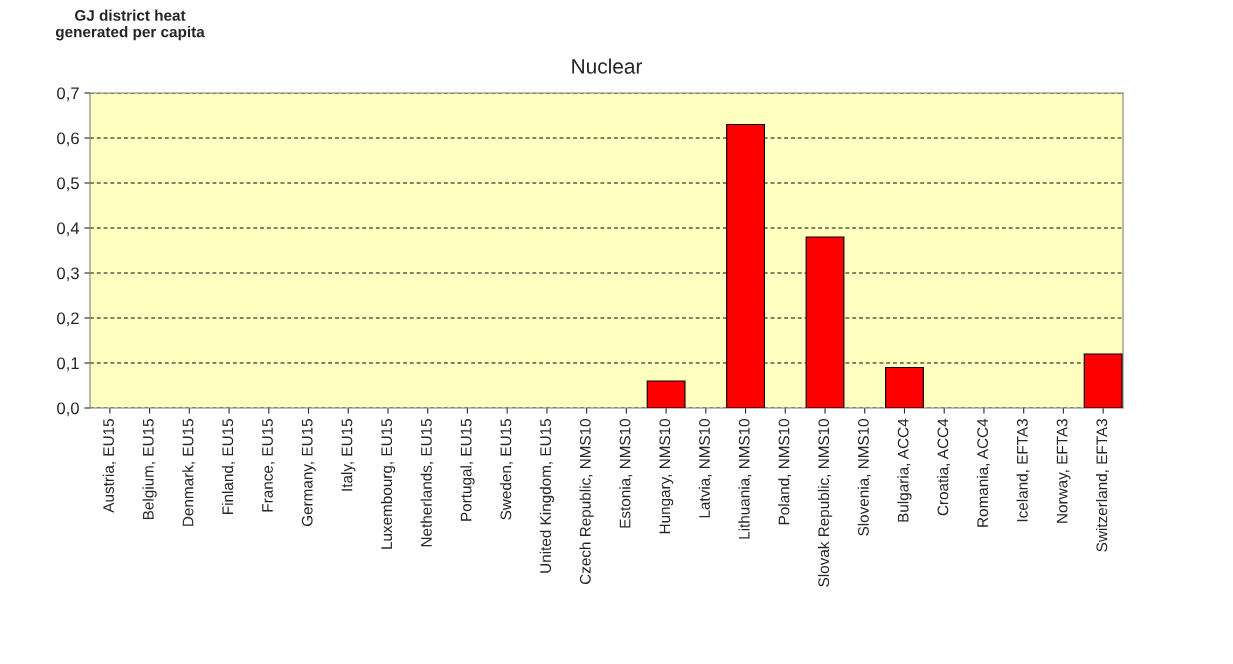 Image resolution: width=1233 pixels, height=664 pixels. What do you see at coordinates (626, 473) in the screenshot?
I see `x-tick-label: Estonia, NMS10` at bounding box center [626, 473].